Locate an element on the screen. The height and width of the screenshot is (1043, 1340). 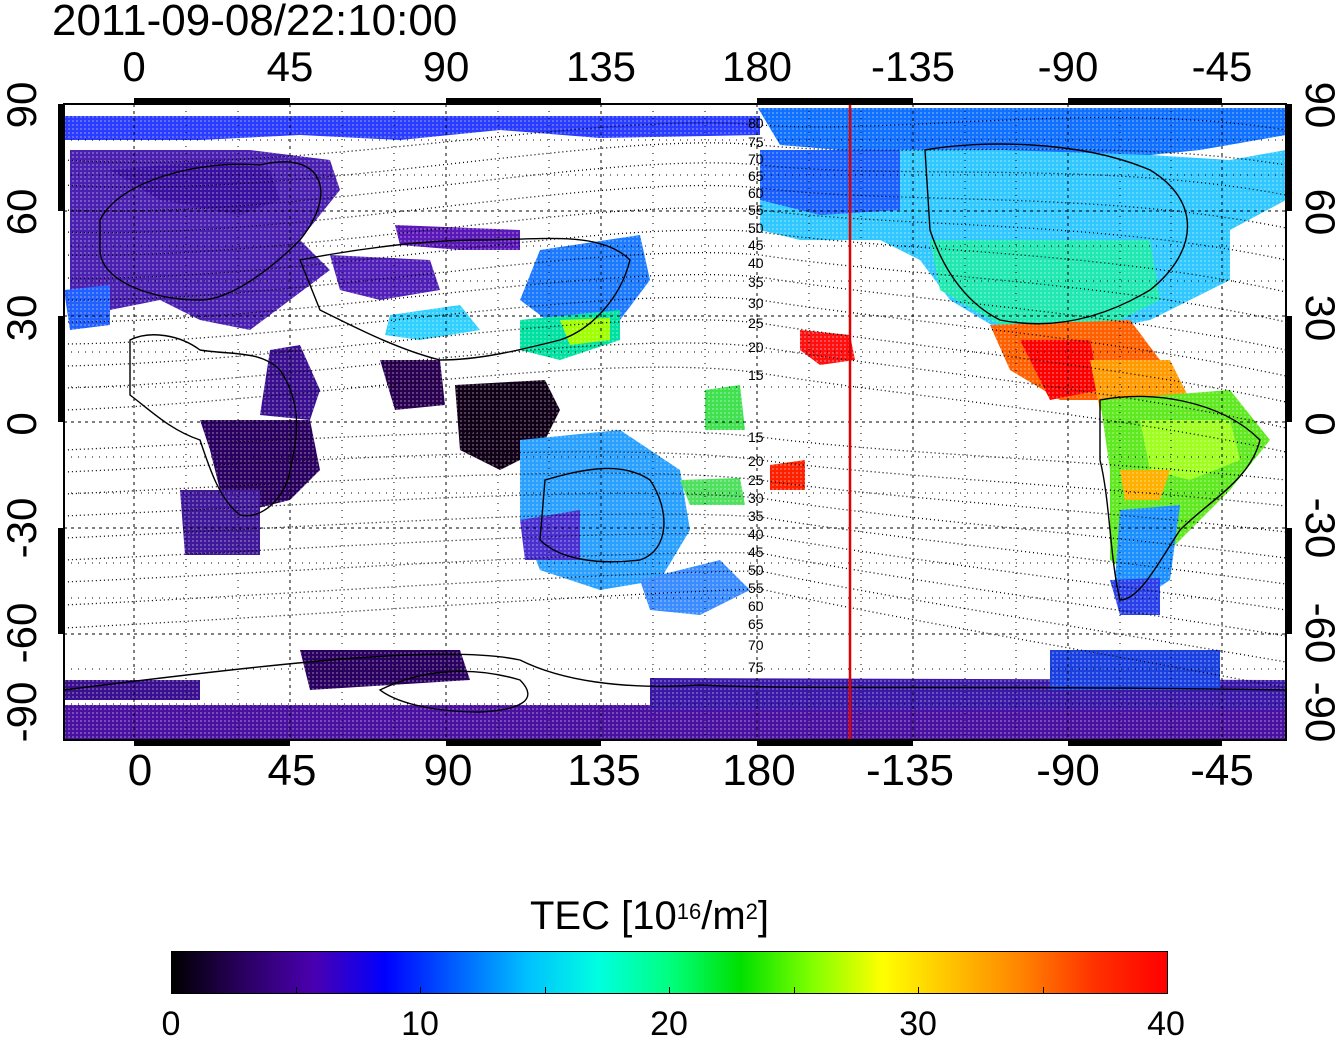
lon-label-bottom: -90 is located at coordinates (1068, 770).